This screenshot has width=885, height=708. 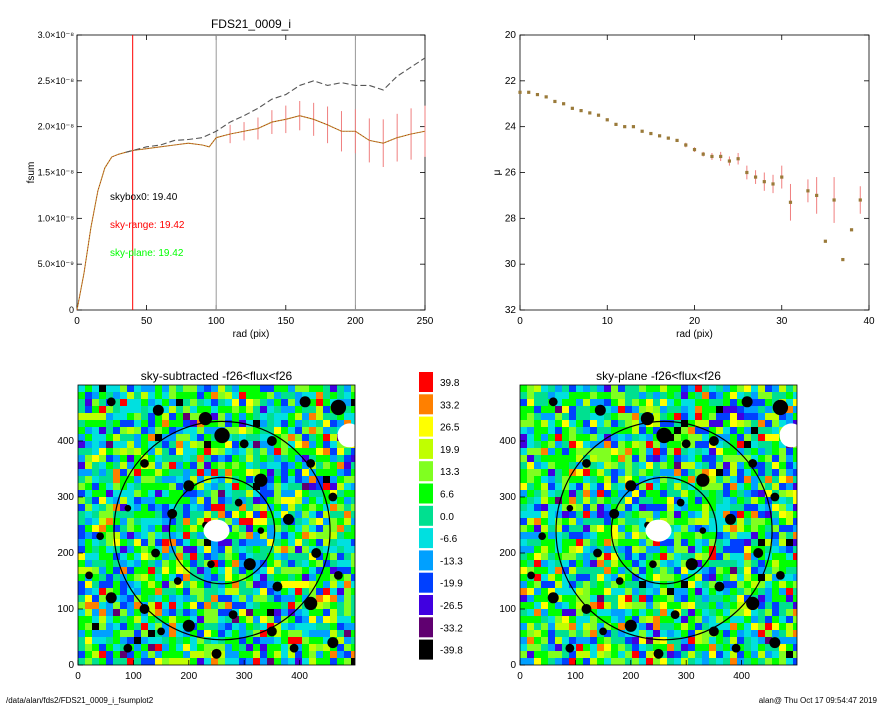 What do you see at coordinates (450, 450) in the screenshot?
I see `colorbar-label: 19.9` at bounding box center [450, 450].